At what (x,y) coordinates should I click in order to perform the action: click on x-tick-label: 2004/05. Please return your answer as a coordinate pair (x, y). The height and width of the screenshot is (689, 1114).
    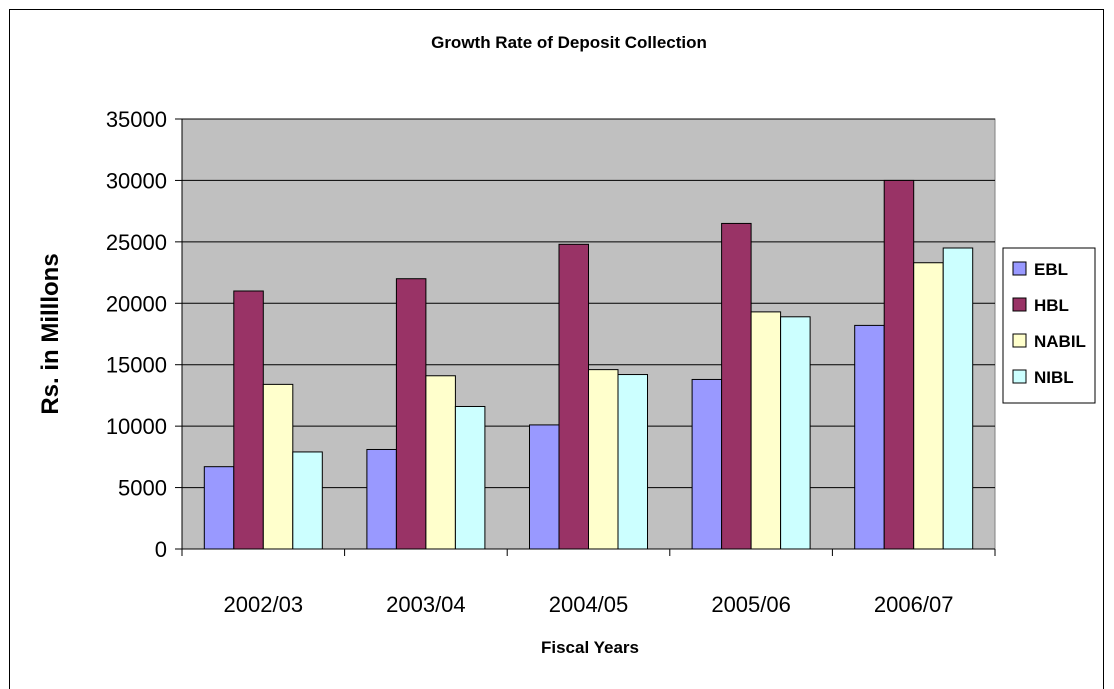
    Looking at the image, I should click on (589, 604).